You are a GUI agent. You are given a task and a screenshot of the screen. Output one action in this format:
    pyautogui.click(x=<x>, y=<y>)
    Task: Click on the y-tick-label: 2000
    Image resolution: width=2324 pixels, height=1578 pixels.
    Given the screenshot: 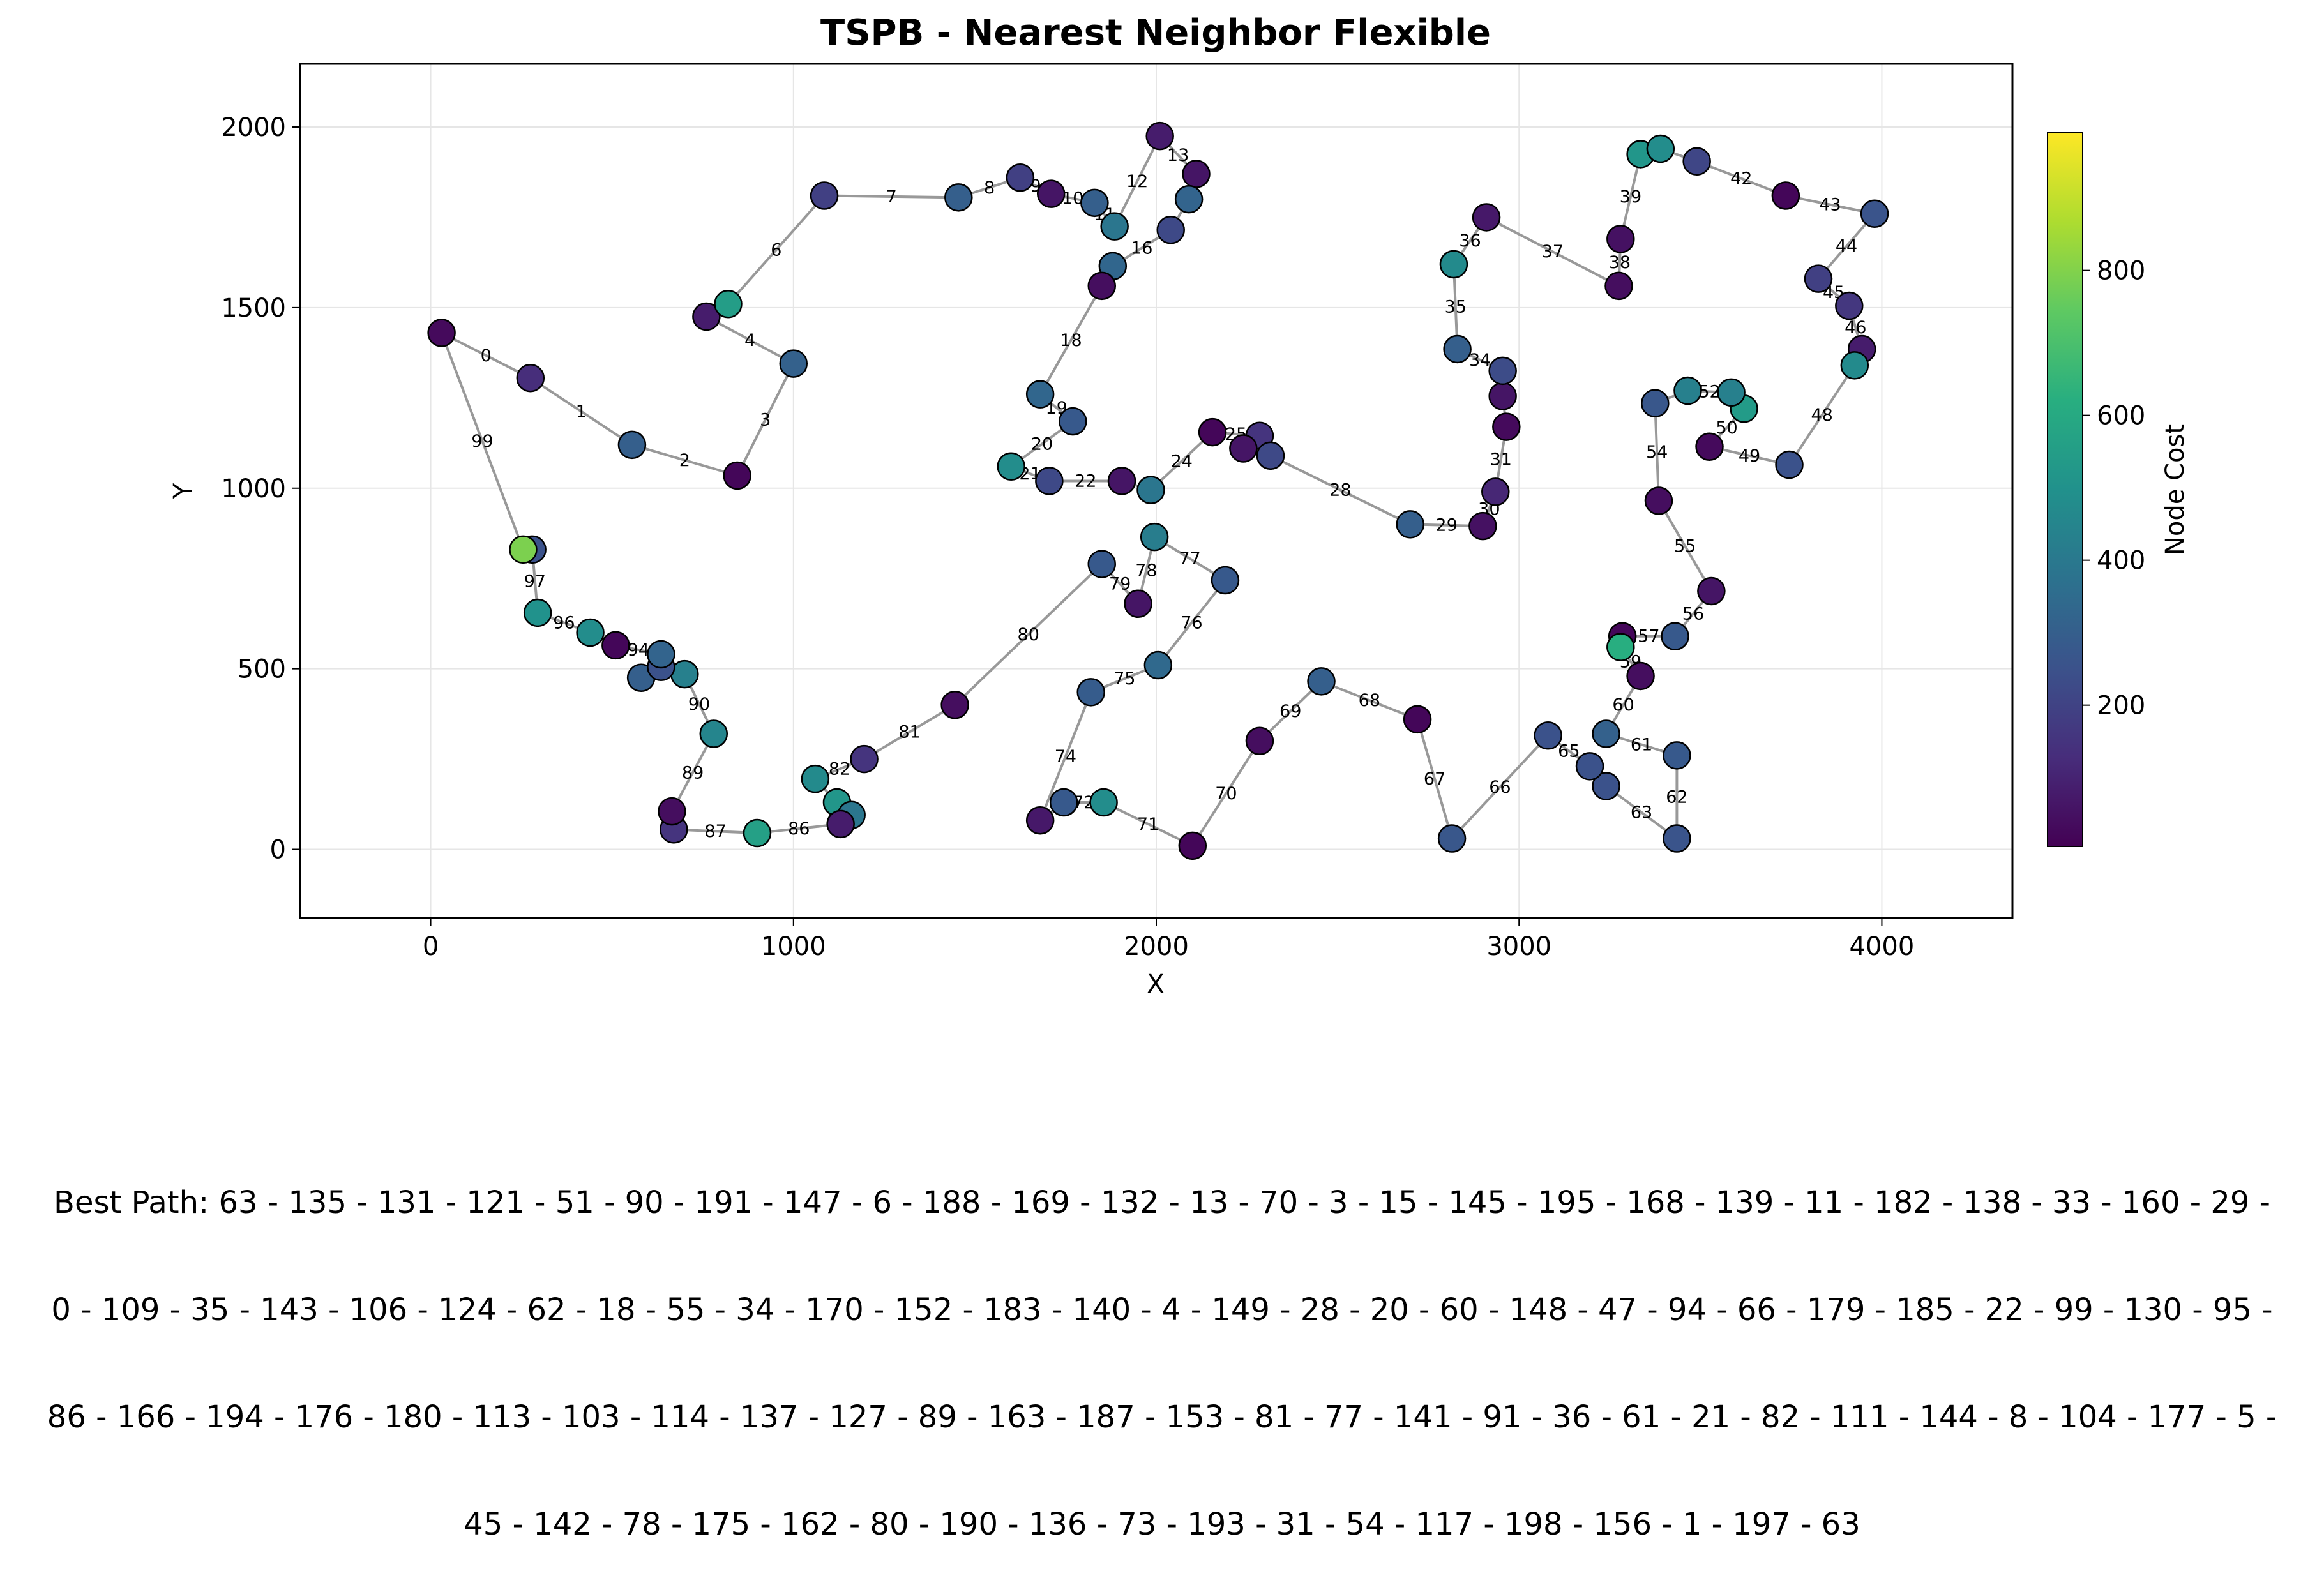 What is the action you would take?
    pyautogui.click(x=253, y=128)
    